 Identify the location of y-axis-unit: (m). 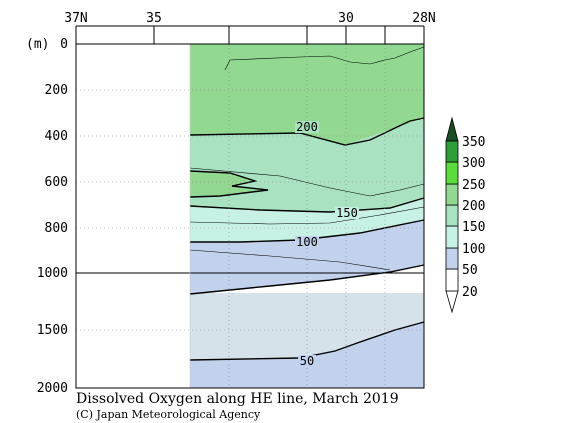
(37, 44).